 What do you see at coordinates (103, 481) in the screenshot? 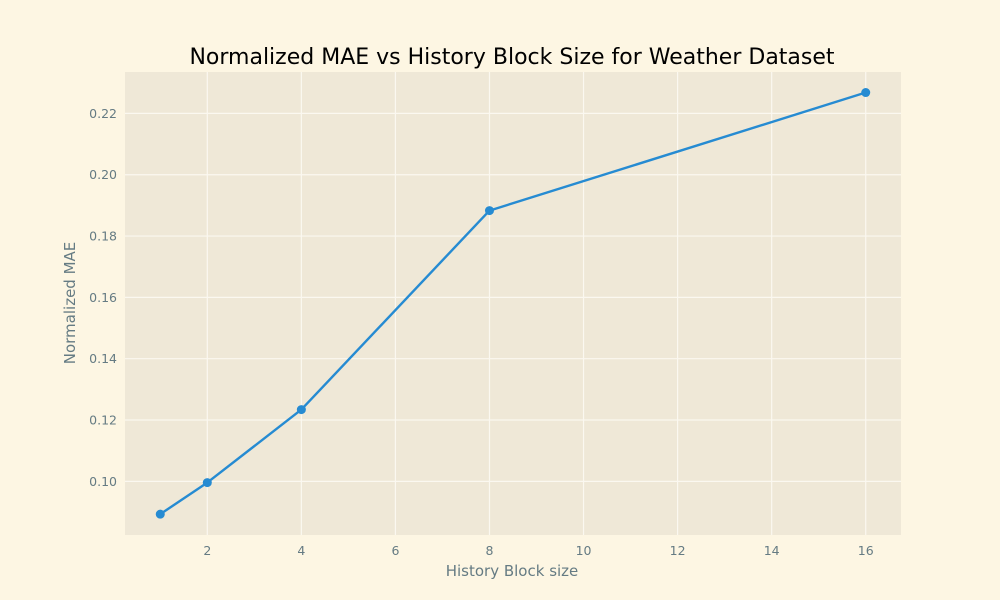
I see `y-tick-label: 0.10` at bounding box center [103, 481].